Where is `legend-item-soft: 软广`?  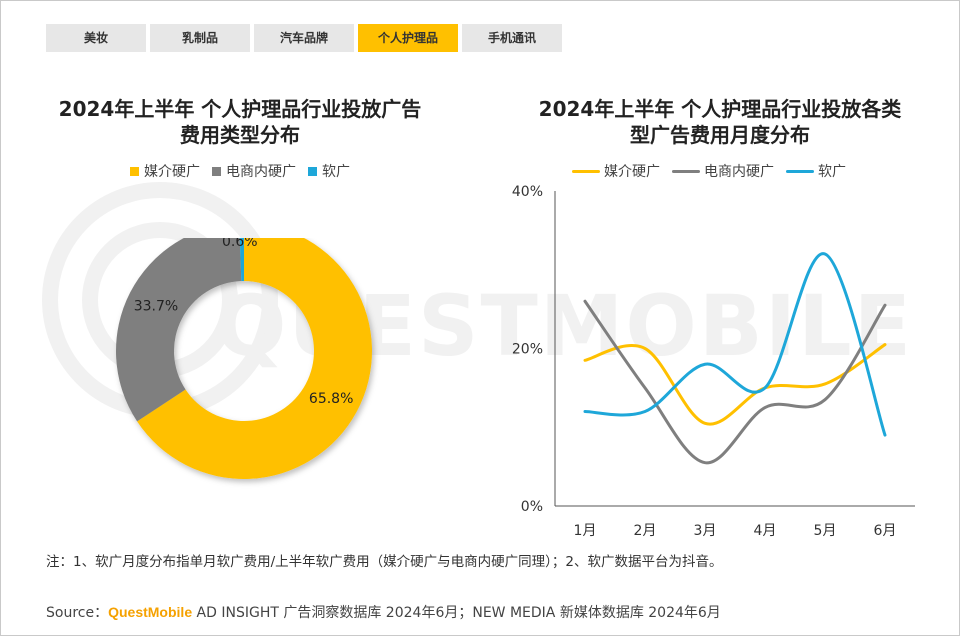 legend-item-soft: 软广 is located at coordinates (329, 171).